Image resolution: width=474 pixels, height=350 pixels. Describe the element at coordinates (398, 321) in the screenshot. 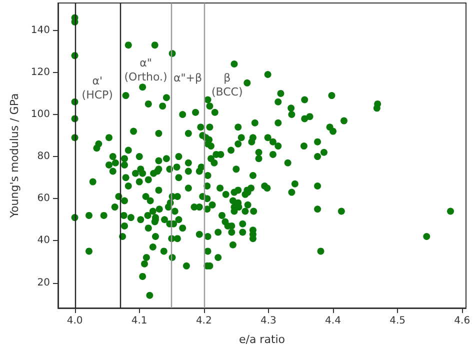

I see `x-tick-label: 4.5` at that location.